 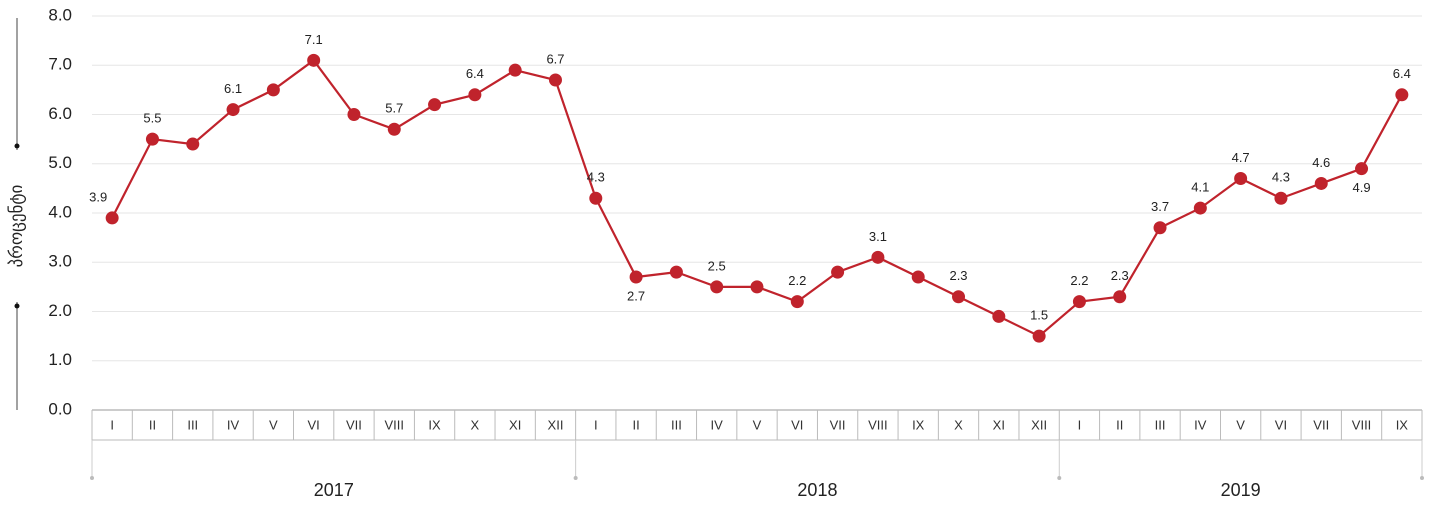 What do you see at coordinates (60, 113) in the screenshot?
I see `y-tick-label: 6.0` at bounding box center [60, 113].